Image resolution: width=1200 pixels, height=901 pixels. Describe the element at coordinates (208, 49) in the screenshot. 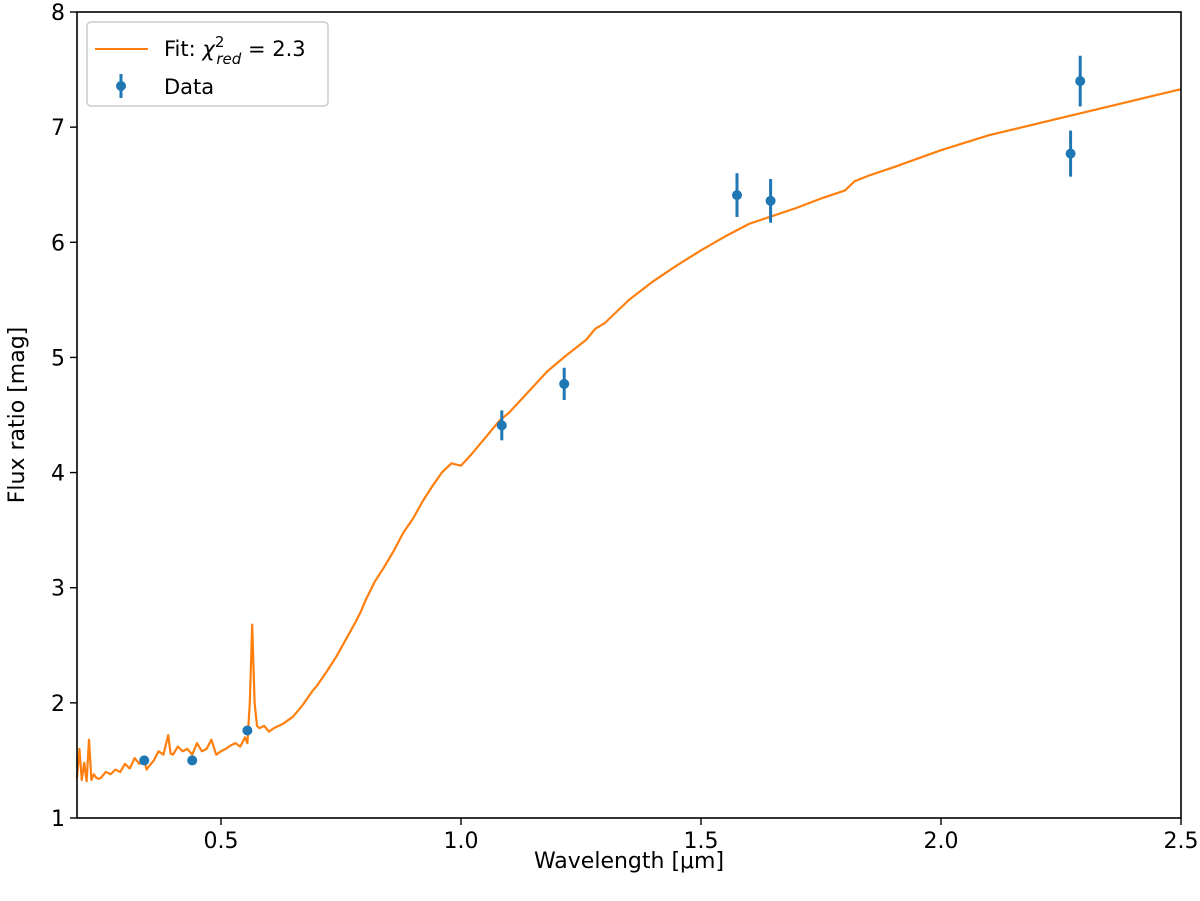

I see `legend-fit-chi: χ` at that location.